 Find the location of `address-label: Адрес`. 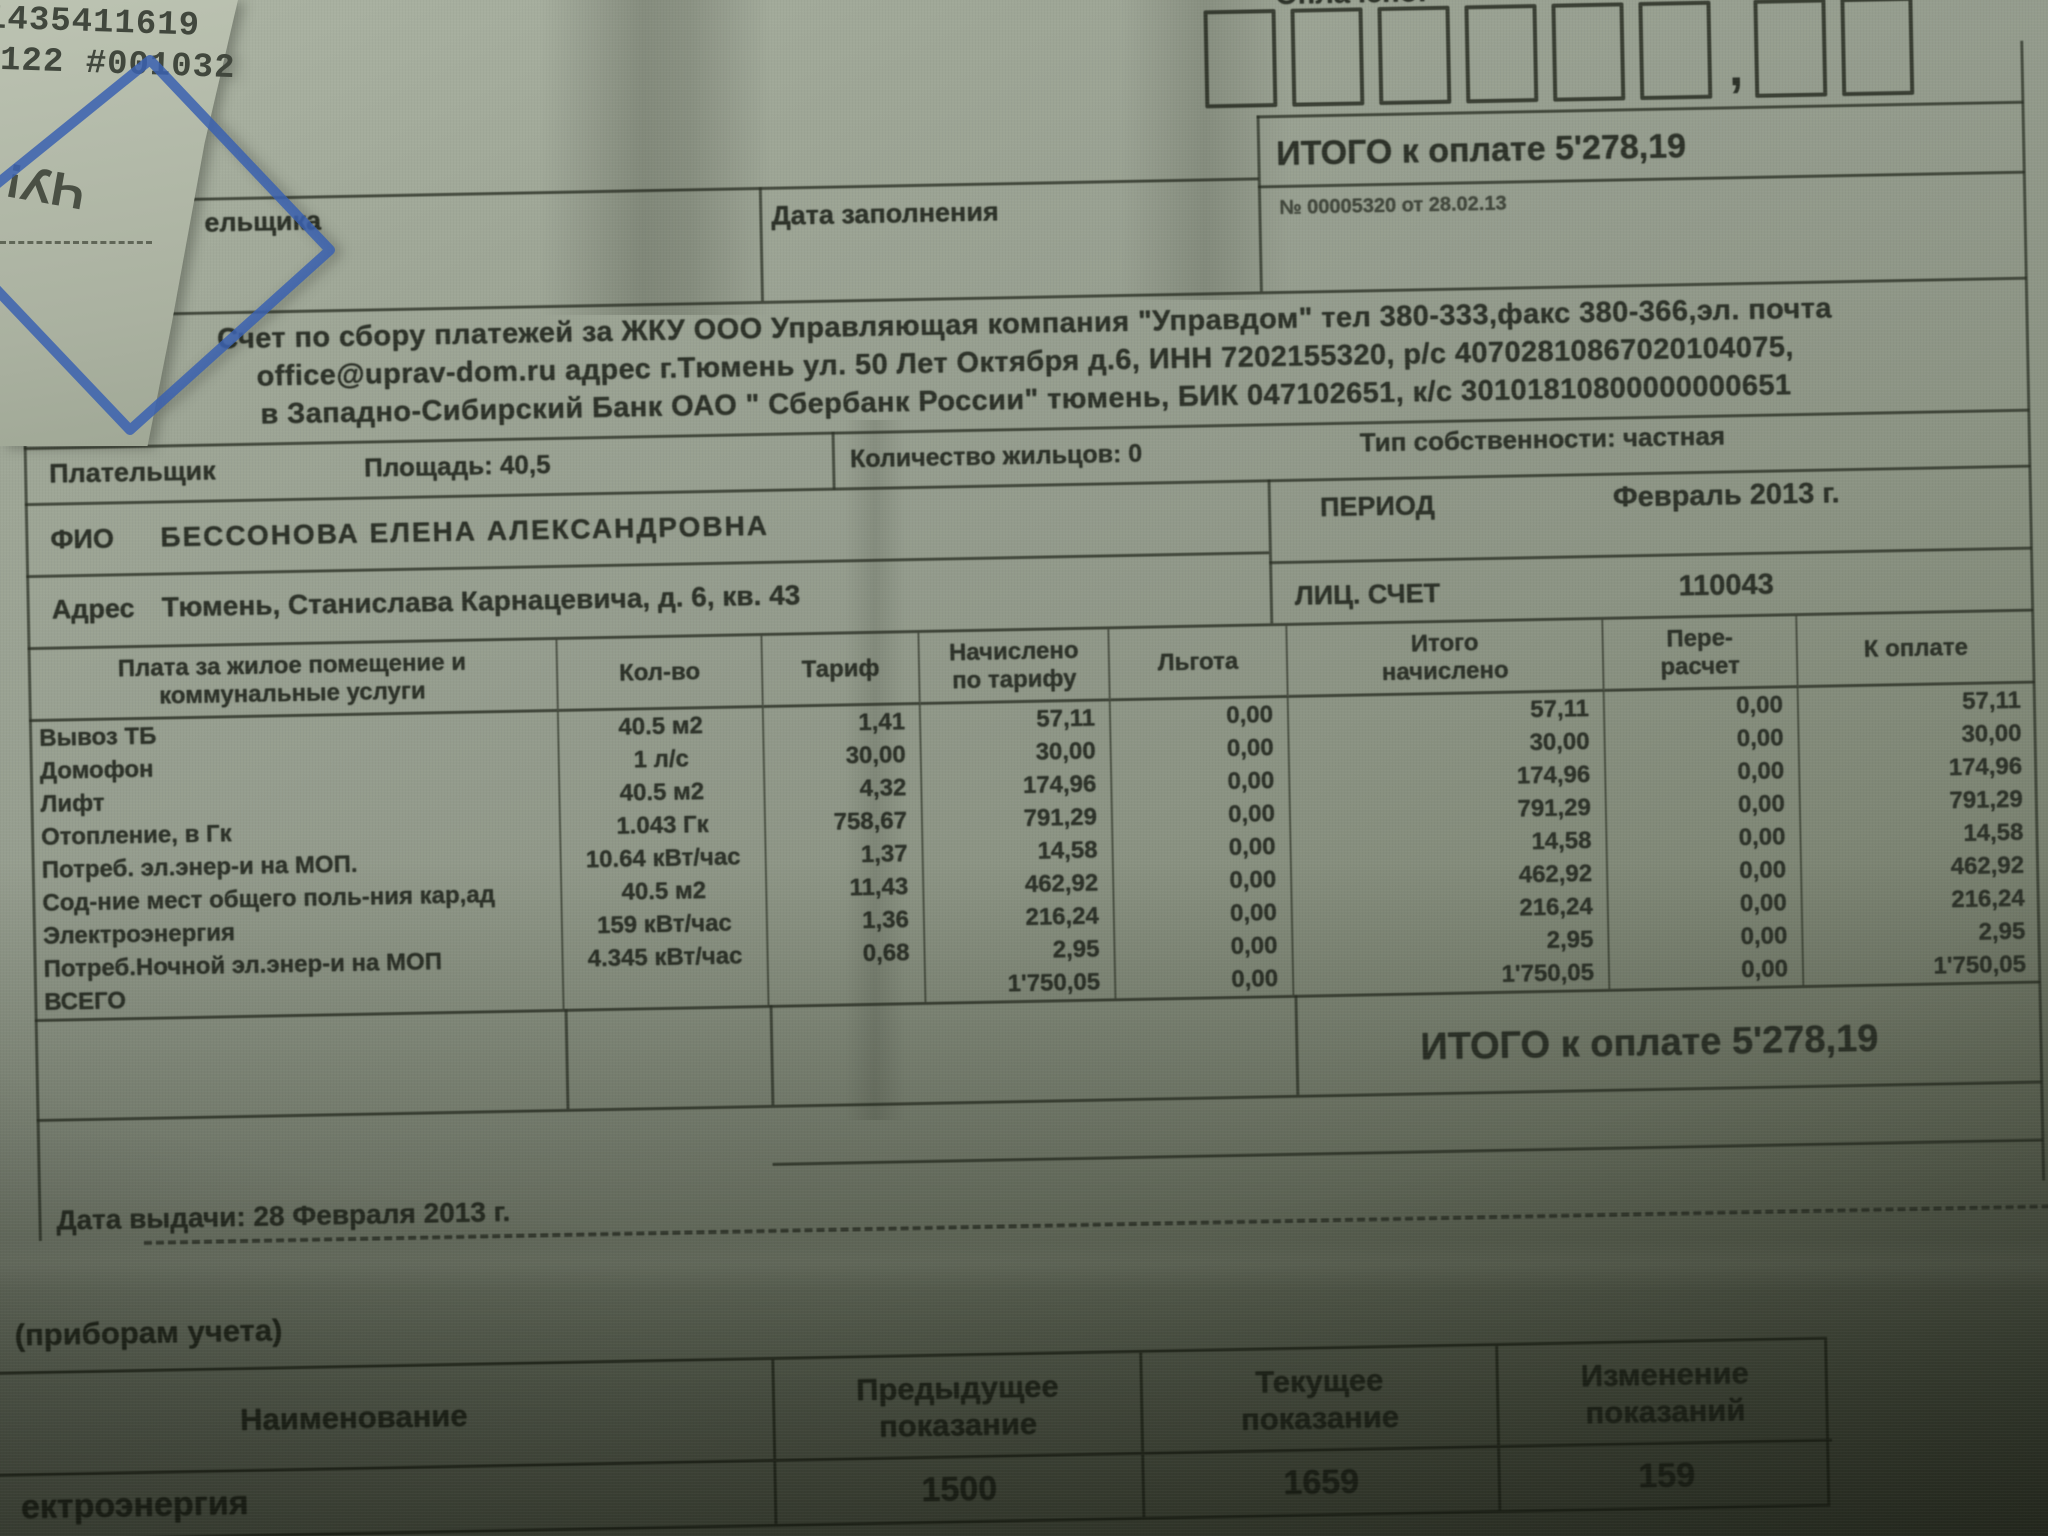

address-label: Адрес is located at coordinates (93, 609).